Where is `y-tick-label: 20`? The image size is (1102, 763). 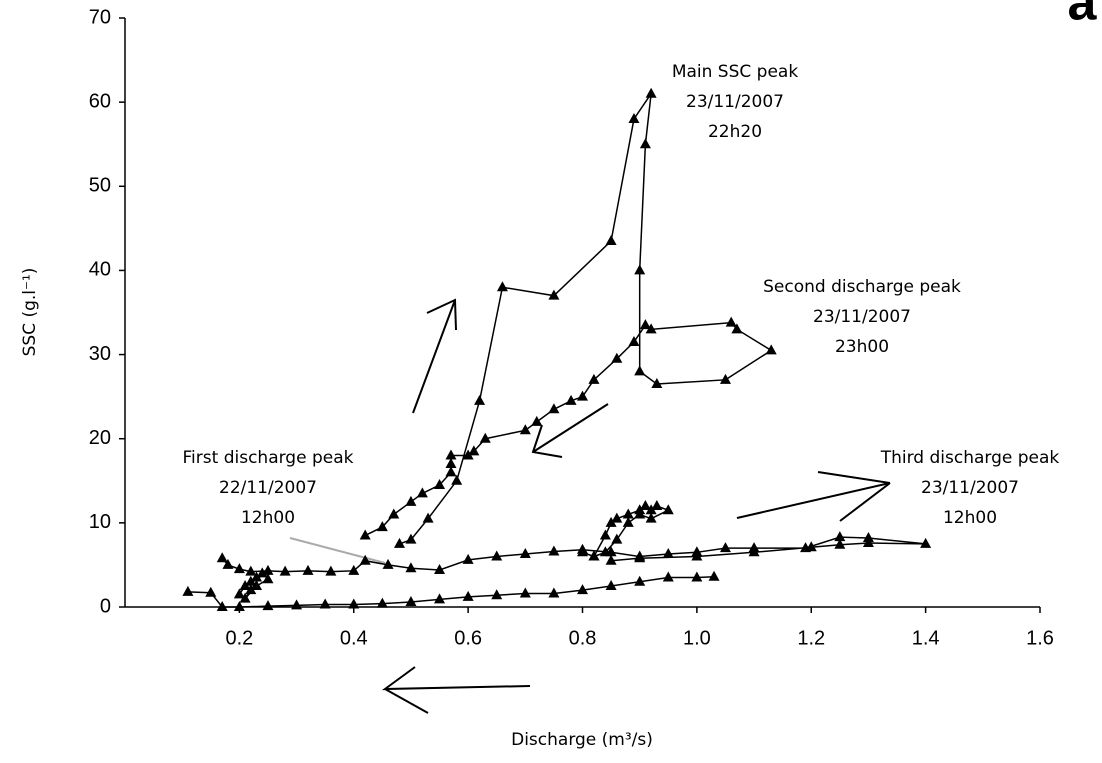 y-tick-label: 20 is located at coordinates (100, 438).